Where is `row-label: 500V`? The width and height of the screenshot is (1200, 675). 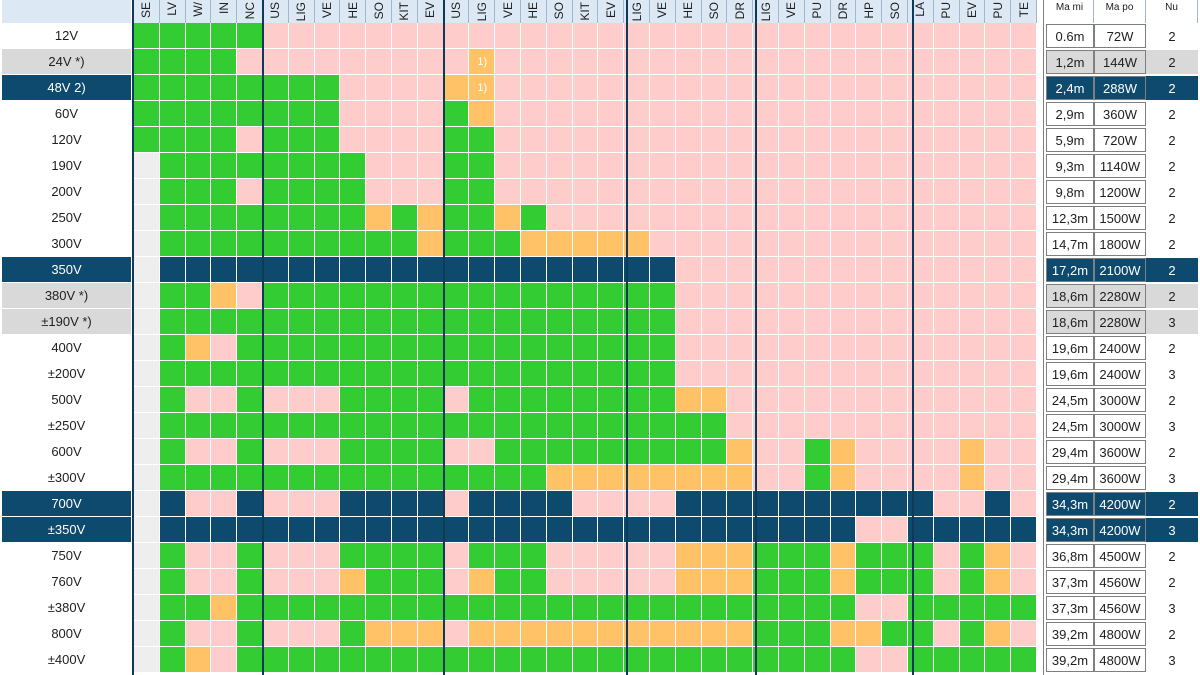 row-label: 500V is located at coordinates (66, 400).